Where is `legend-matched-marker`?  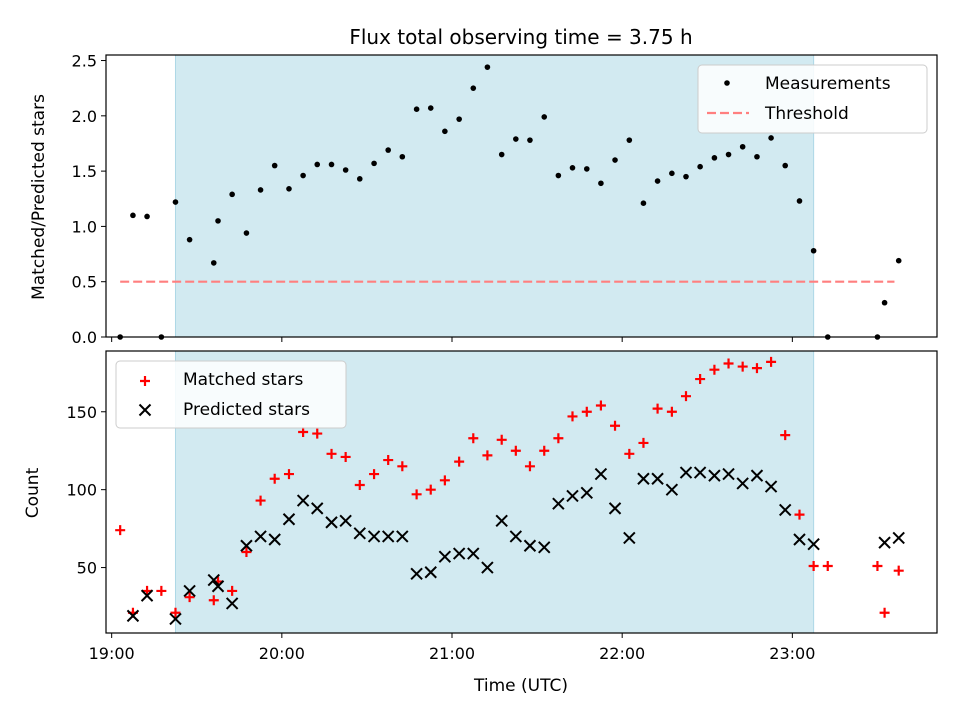
legend-matched-marker is located at coordinates (145, 381).